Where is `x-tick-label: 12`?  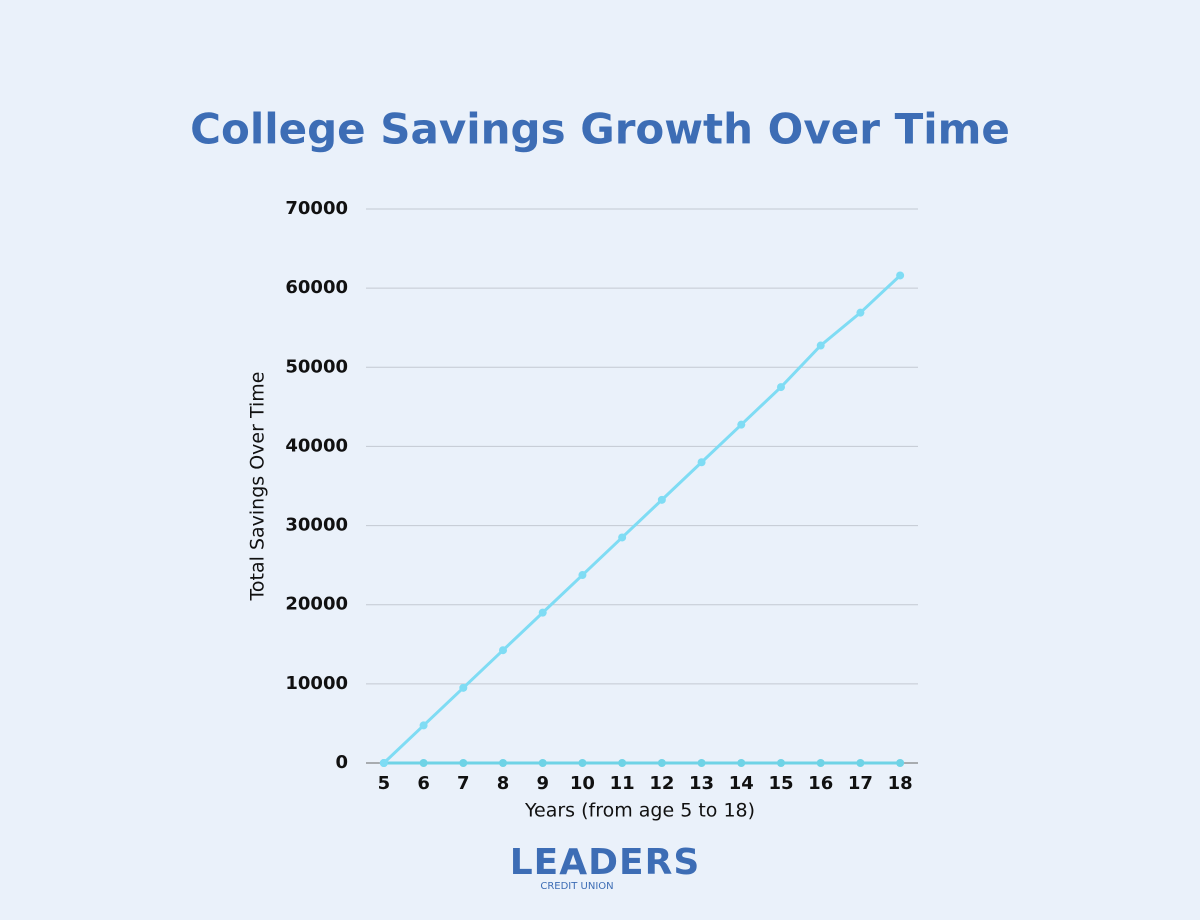 x-tick-label: 12 is located at coordinates (661, 783).